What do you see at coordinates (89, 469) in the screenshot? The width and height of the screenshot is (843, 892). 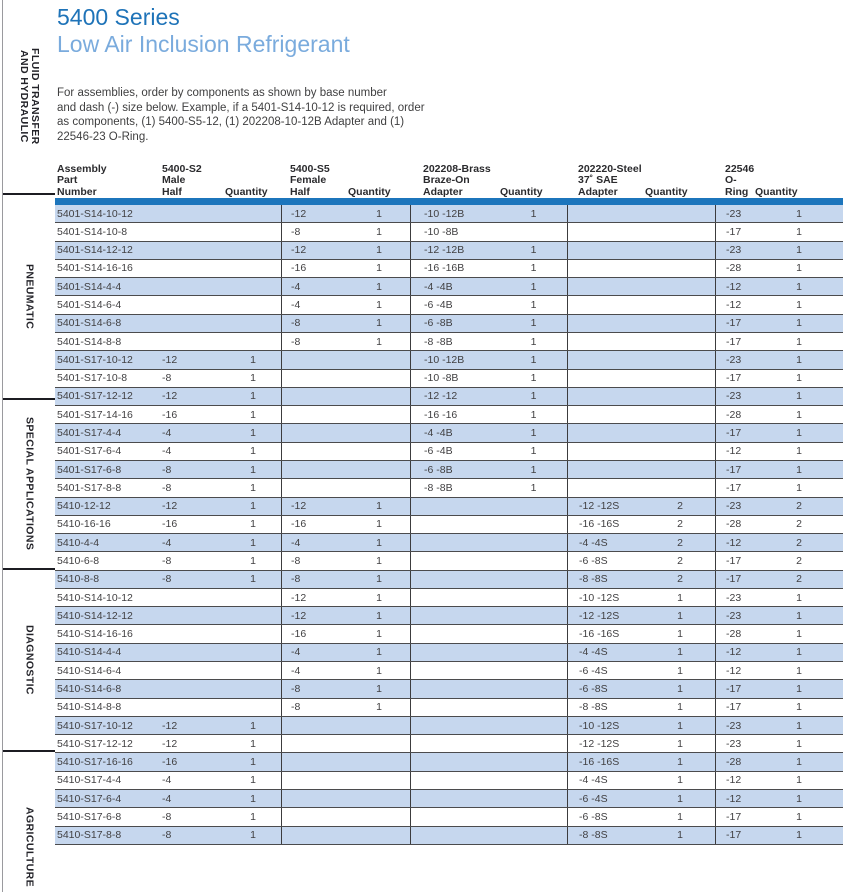 I see `assembly-part-number: 5401-S17-6-8` at bounding box center [89, 469].